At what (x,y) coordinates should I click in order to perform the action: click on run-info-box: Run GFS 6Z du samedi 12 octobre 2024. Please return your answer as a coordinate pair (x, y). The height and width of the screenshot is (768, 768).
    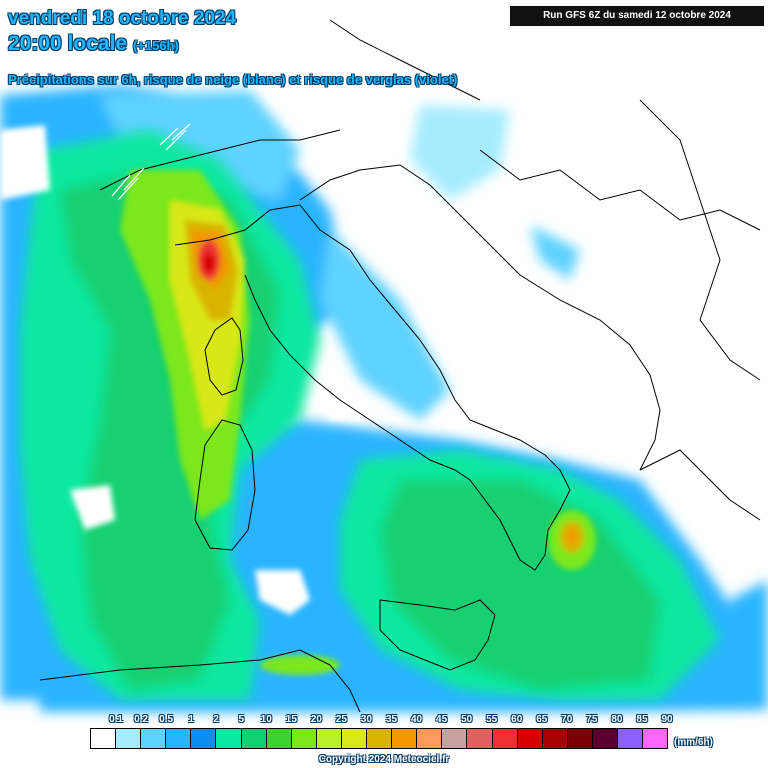
    Looking at the image, I should click on (637, 16).